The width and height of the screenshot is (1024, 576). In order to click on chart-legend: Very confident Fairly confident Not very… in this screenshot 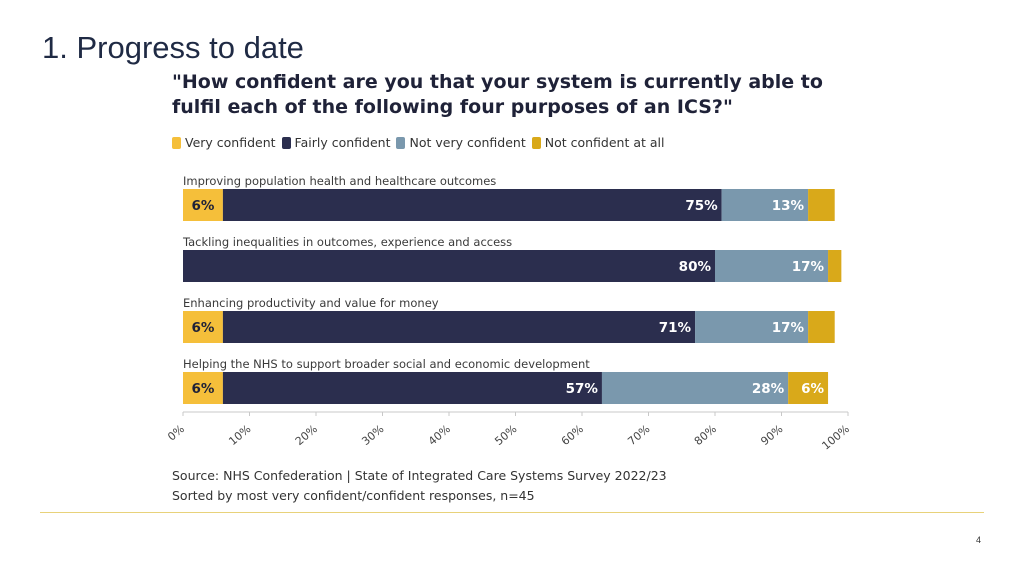, I will do `click(418, 142)`.